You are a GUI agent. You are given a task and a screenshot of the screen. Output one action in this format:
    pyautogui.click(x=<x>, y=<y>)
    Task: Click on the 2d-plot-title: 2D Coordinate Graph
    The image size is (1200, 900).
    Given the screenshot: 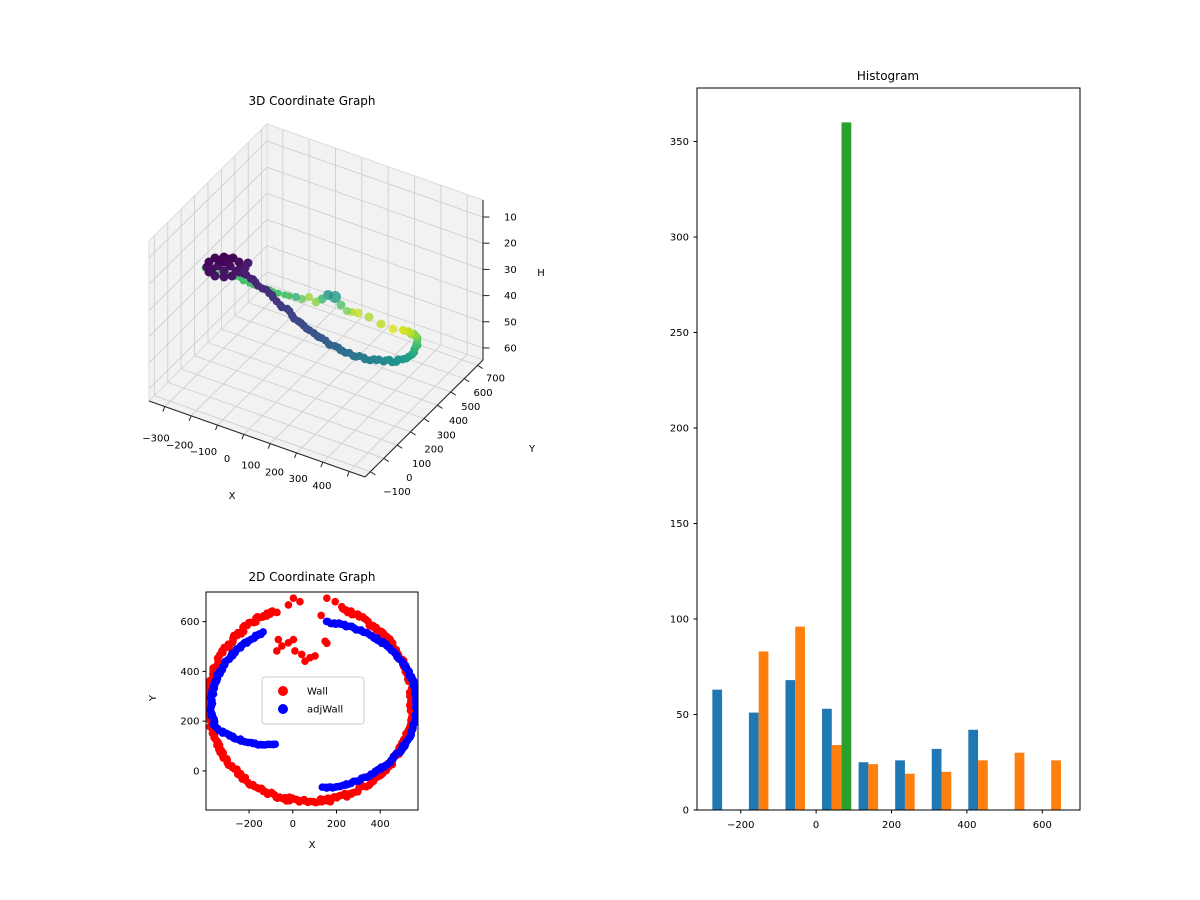 What is the action you would take?
    pyautogui.click(x=311, y=577)
    